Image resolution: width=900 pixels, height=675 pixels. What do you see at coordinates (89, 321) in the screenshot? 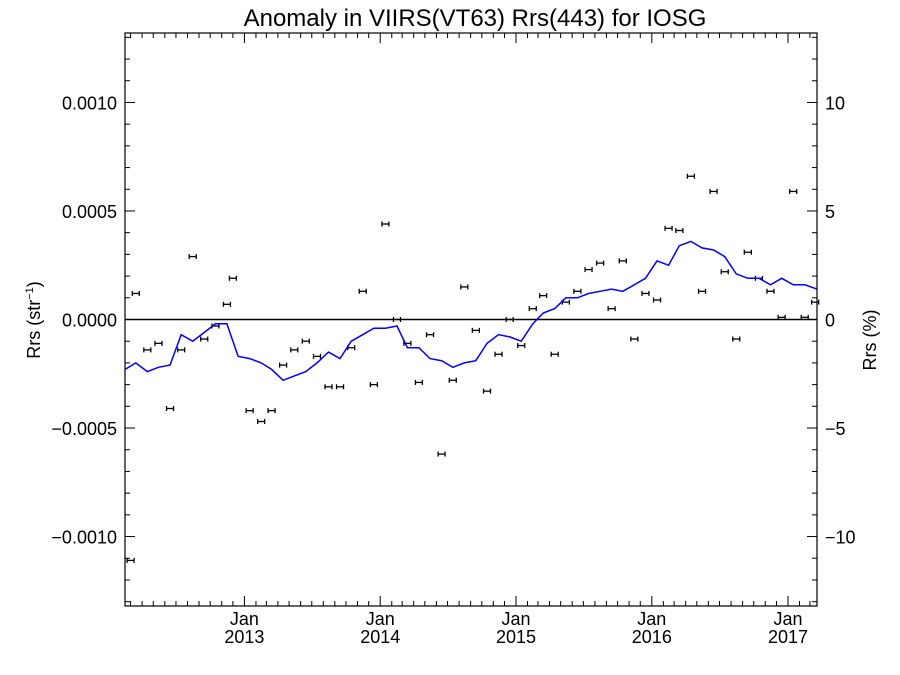
I see `y-tick-label-left: 0.0000` at bounding box center [89, 321].